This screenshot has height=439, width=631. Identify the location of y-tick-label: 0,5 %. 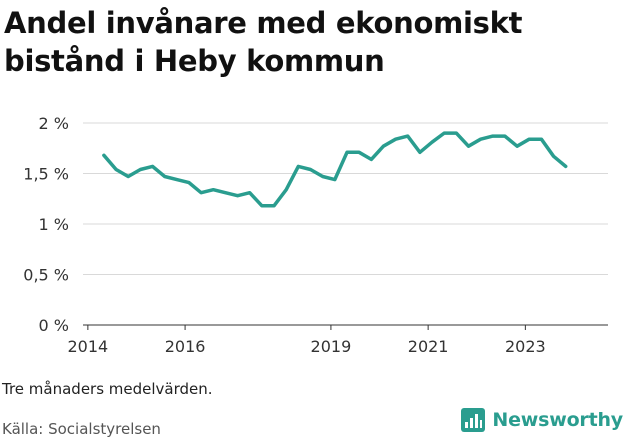
(46, 275).